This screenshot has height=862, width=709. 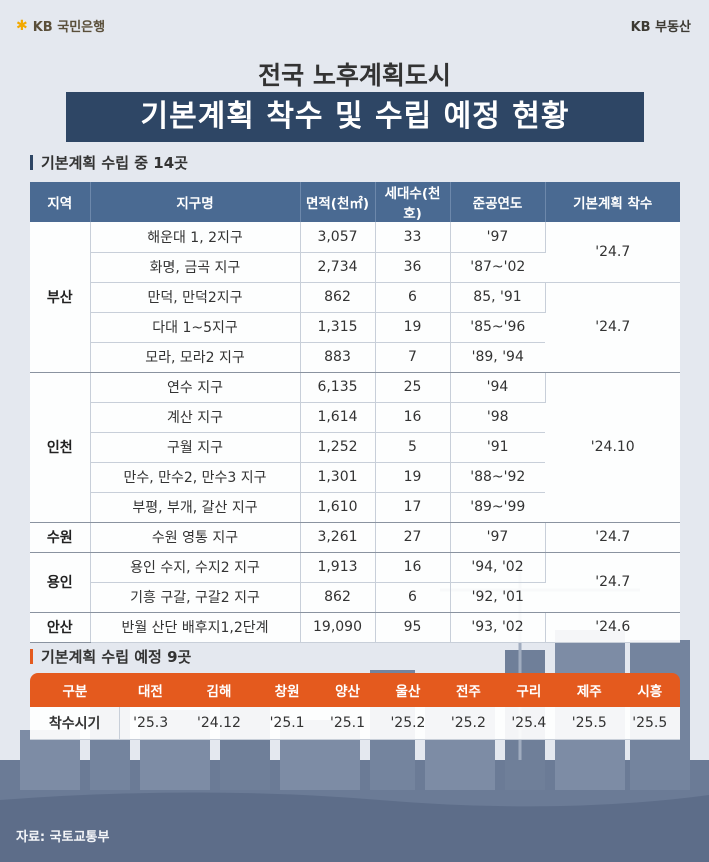 I want to click on district-cell: 용인 수지, 수지2 지구, so click(x=195, y=567).